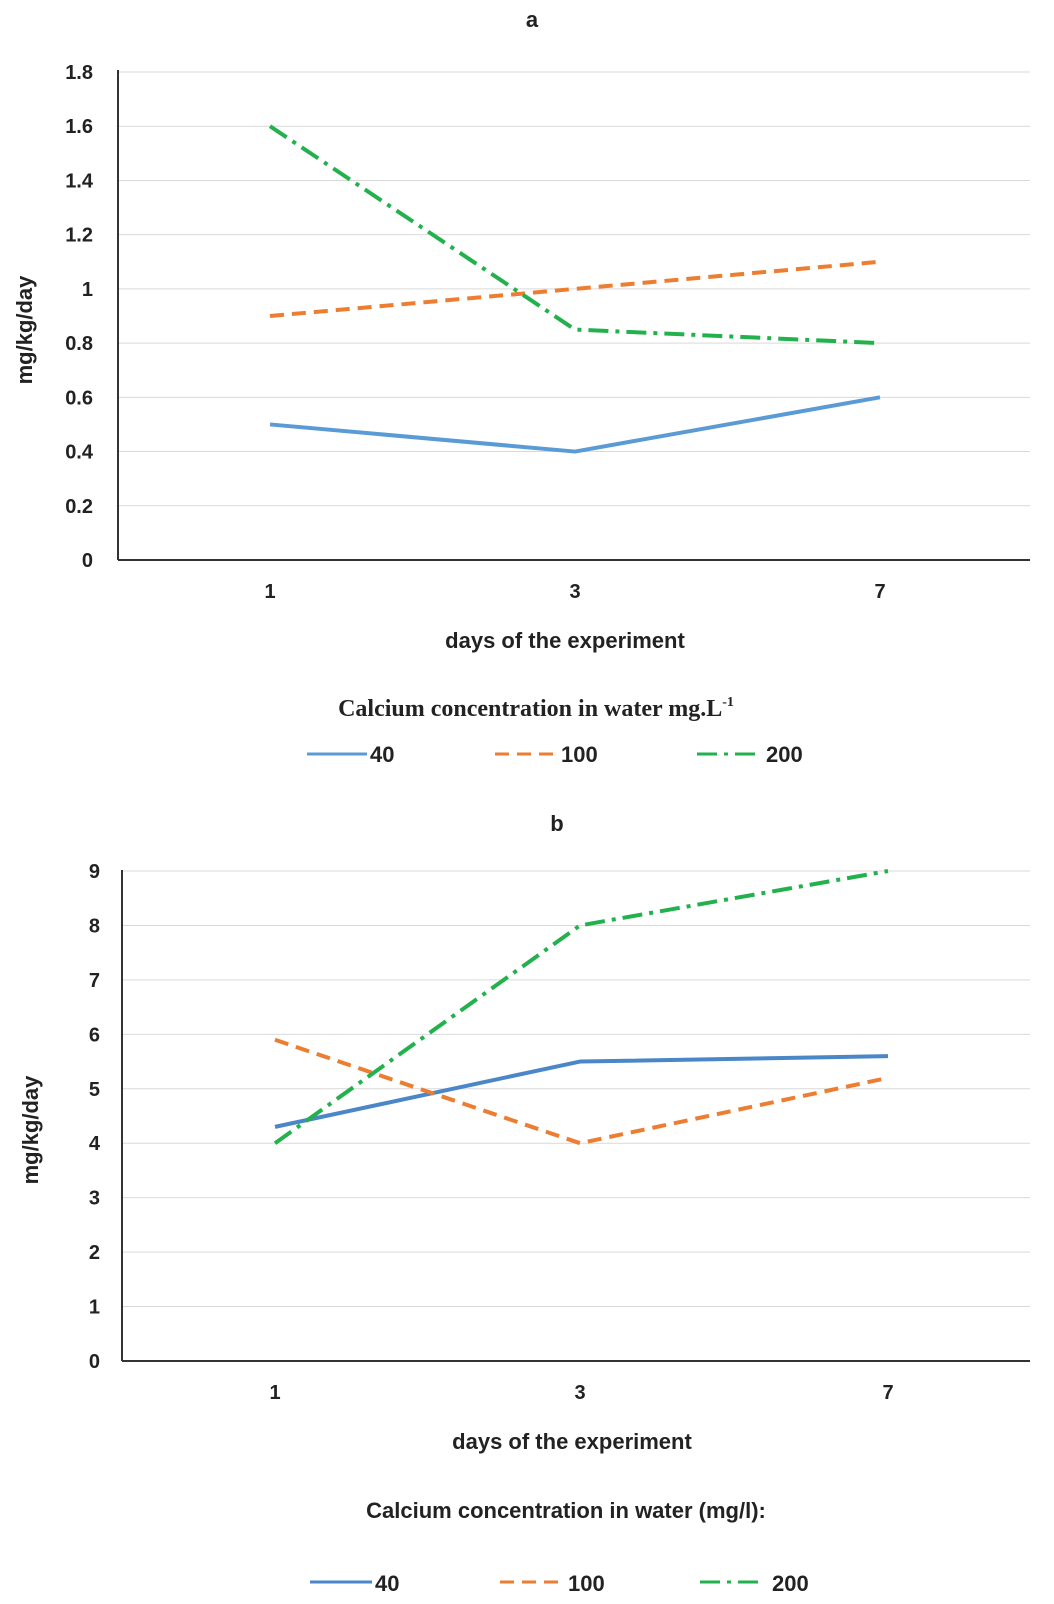  Describe the element at coordinates (79, 181) in the screenshot. I see `chart-a-y-tick-label: 1.4` at that location.